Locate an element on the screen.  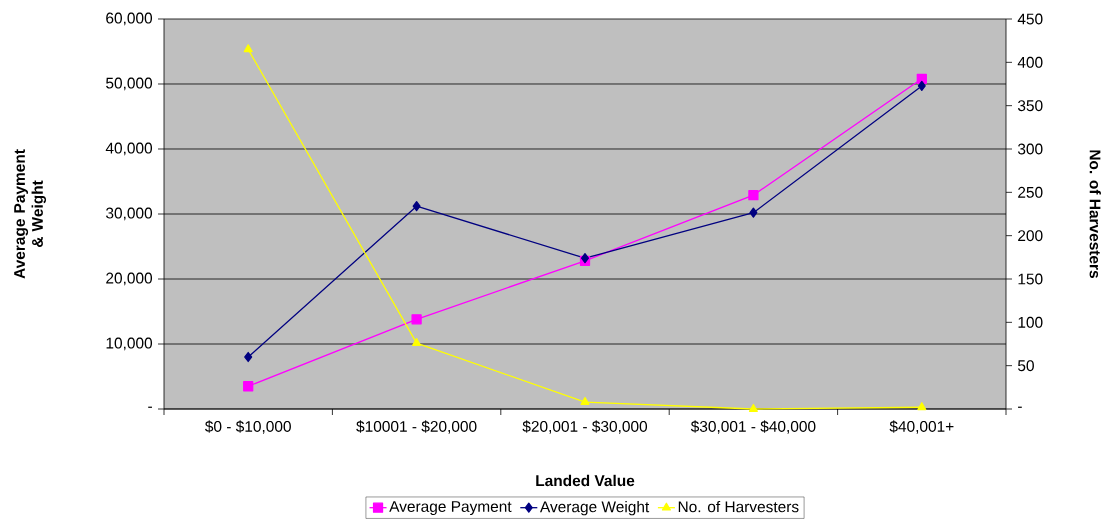
y2-tick-label: 100 is located at coordinates (1030, 322).